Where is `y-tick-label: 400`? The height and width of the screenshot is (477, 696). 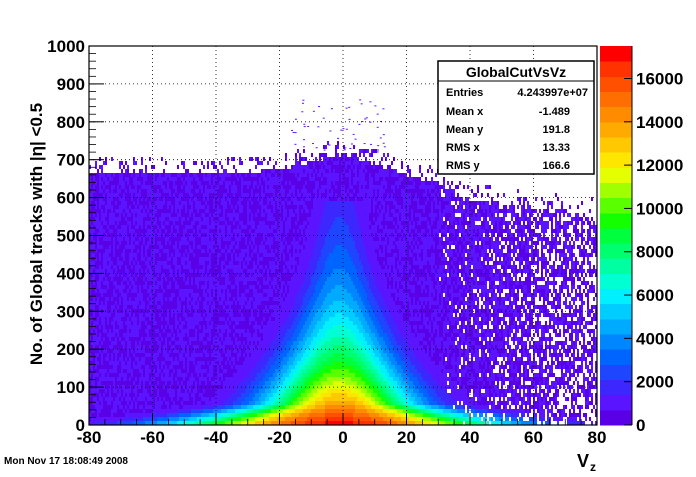 y-tick-label: 400 is located at coordinates (71, 273).